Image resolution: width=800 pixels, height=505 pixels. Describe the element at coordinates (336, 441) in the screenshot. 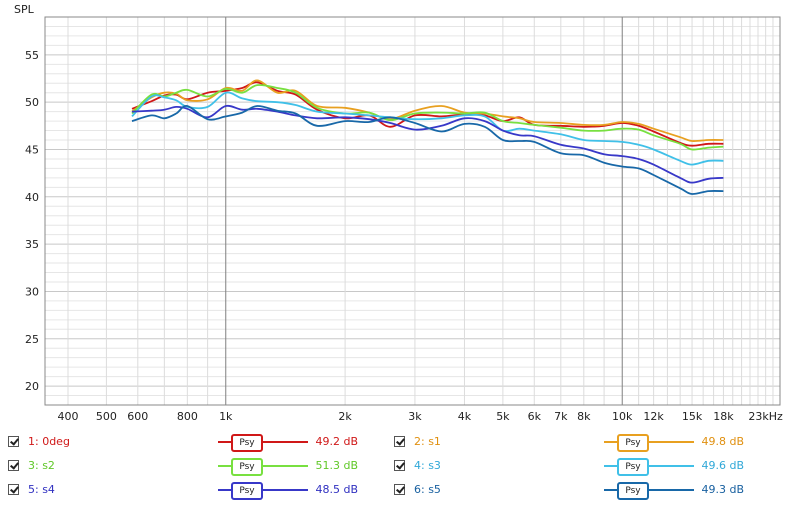

I see `legend-value: 49.2 dB` at that location.